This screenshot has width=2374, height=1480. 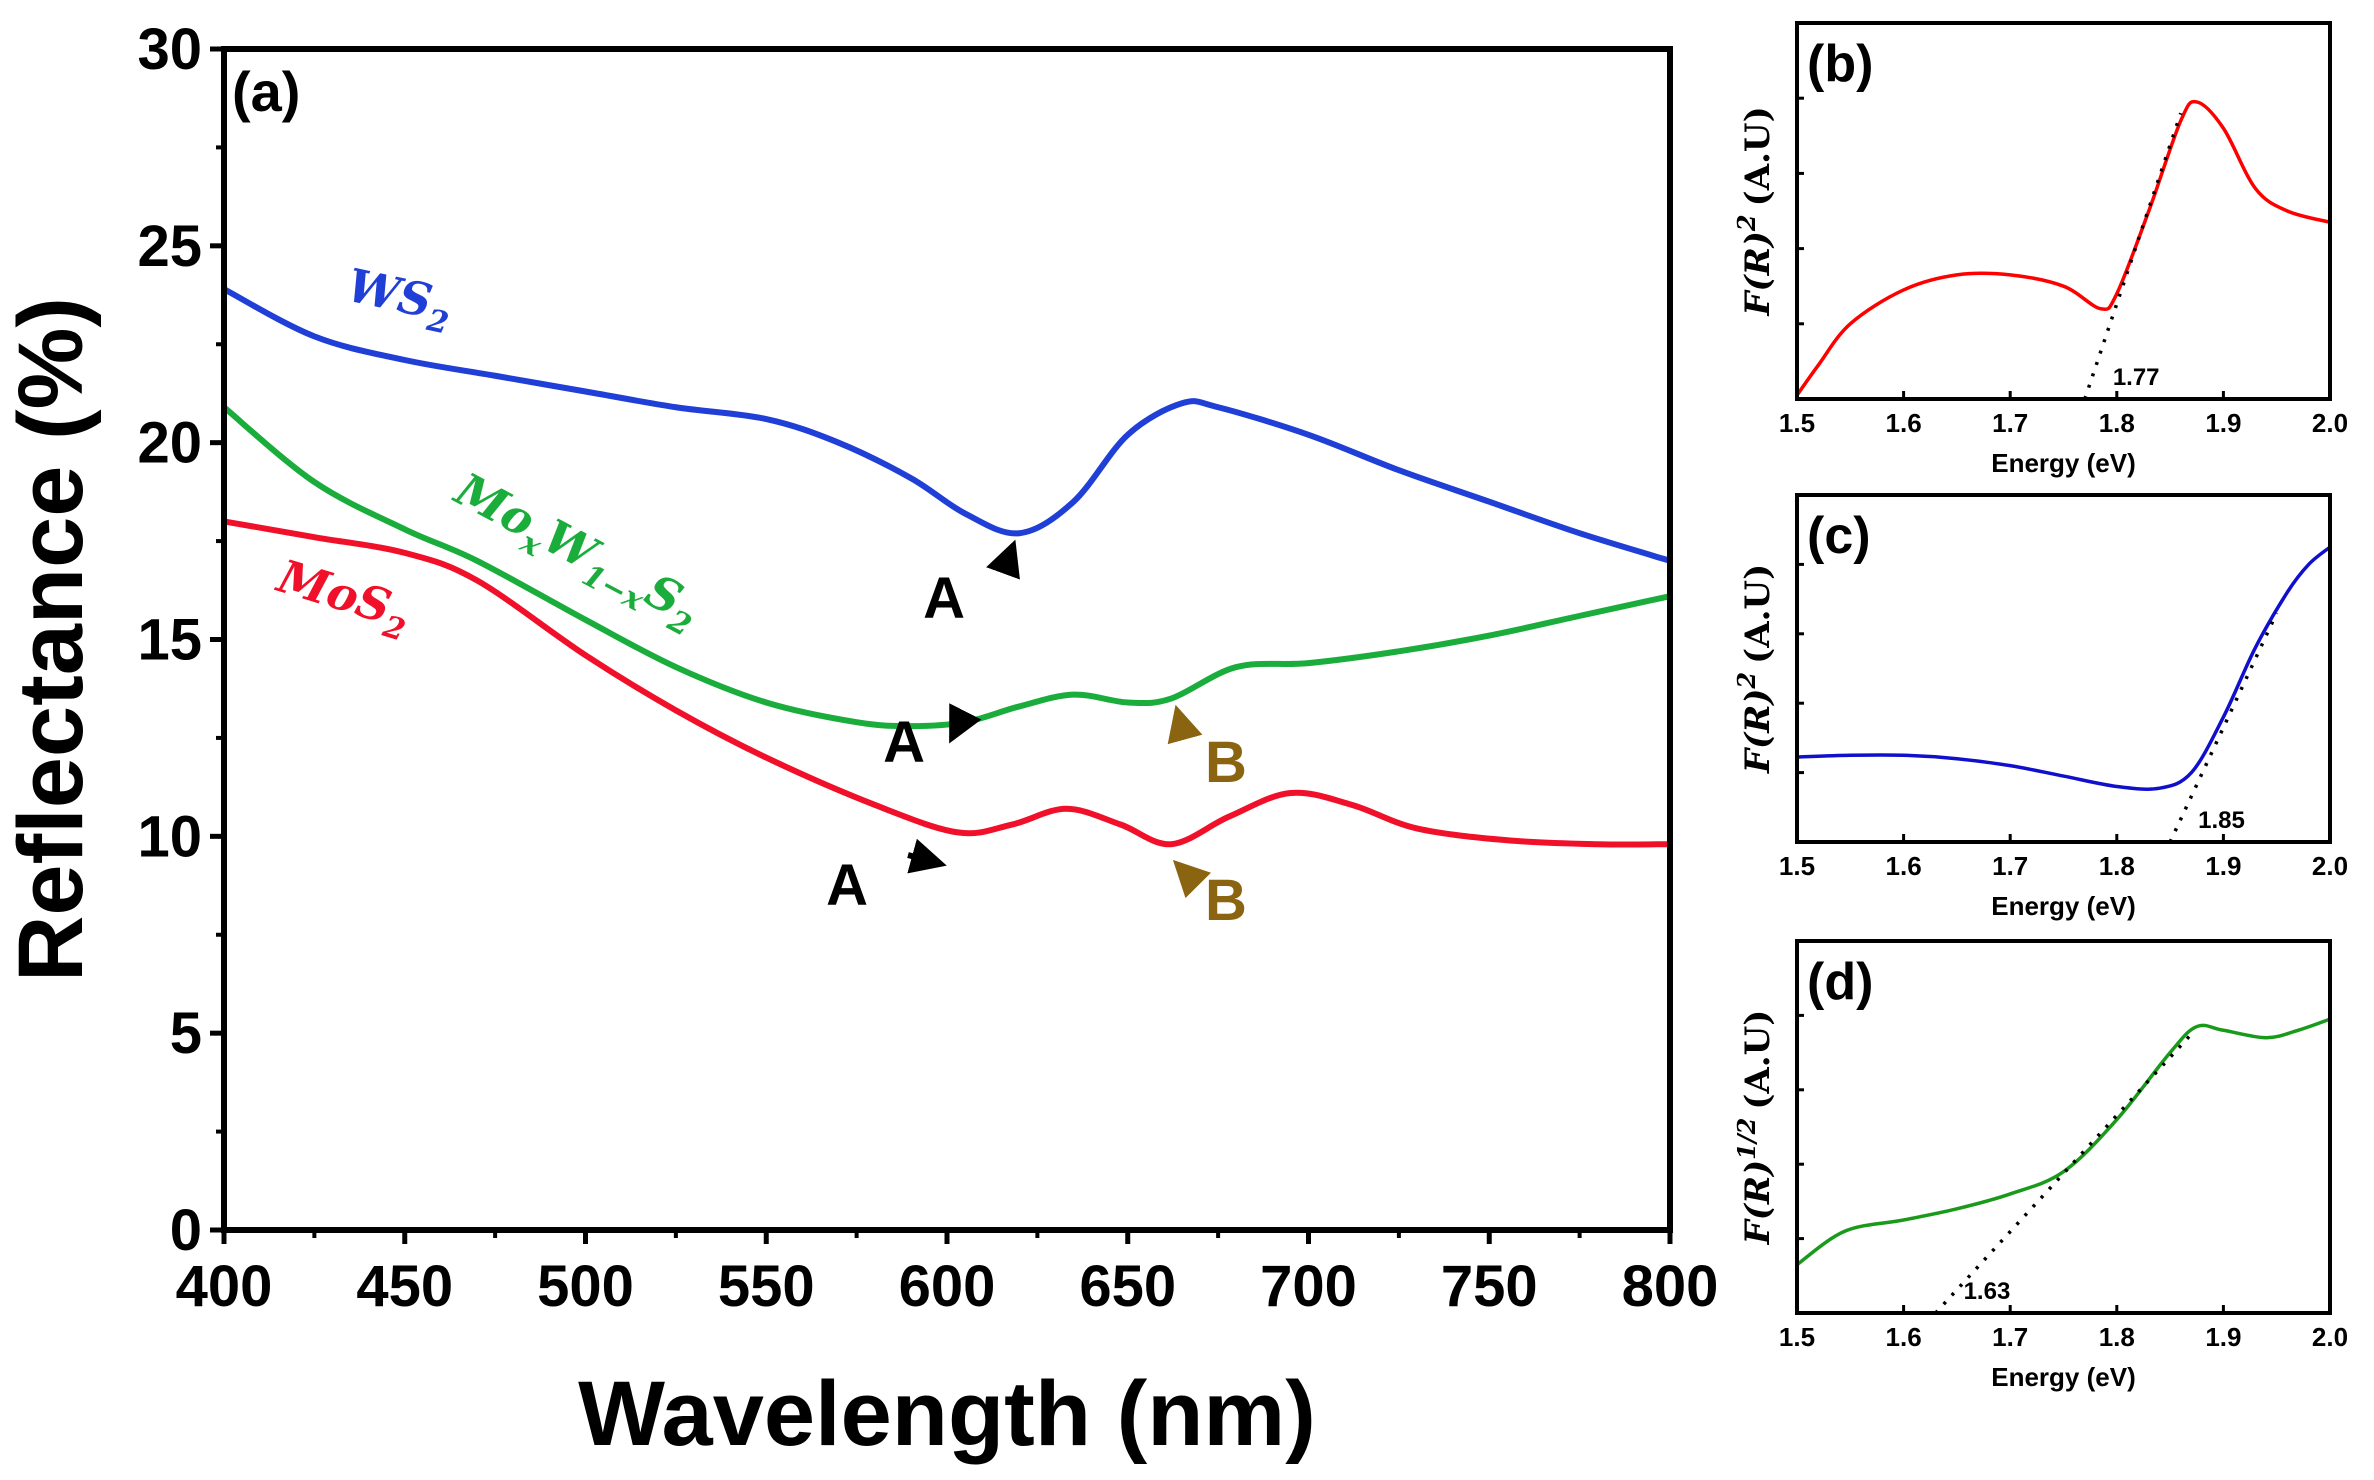 I want to click on x-tick-label: 500, so click(x=585, y=1286).